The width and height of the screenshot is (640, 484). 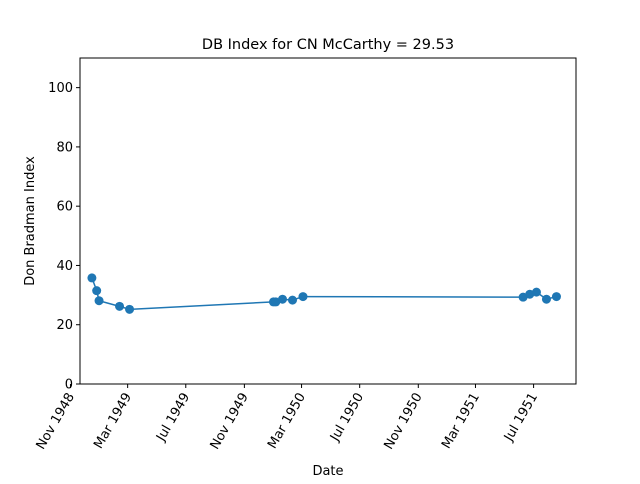 I want to click on y-axis: 0 20 40 60 80 100, so click(x=64, y=237).